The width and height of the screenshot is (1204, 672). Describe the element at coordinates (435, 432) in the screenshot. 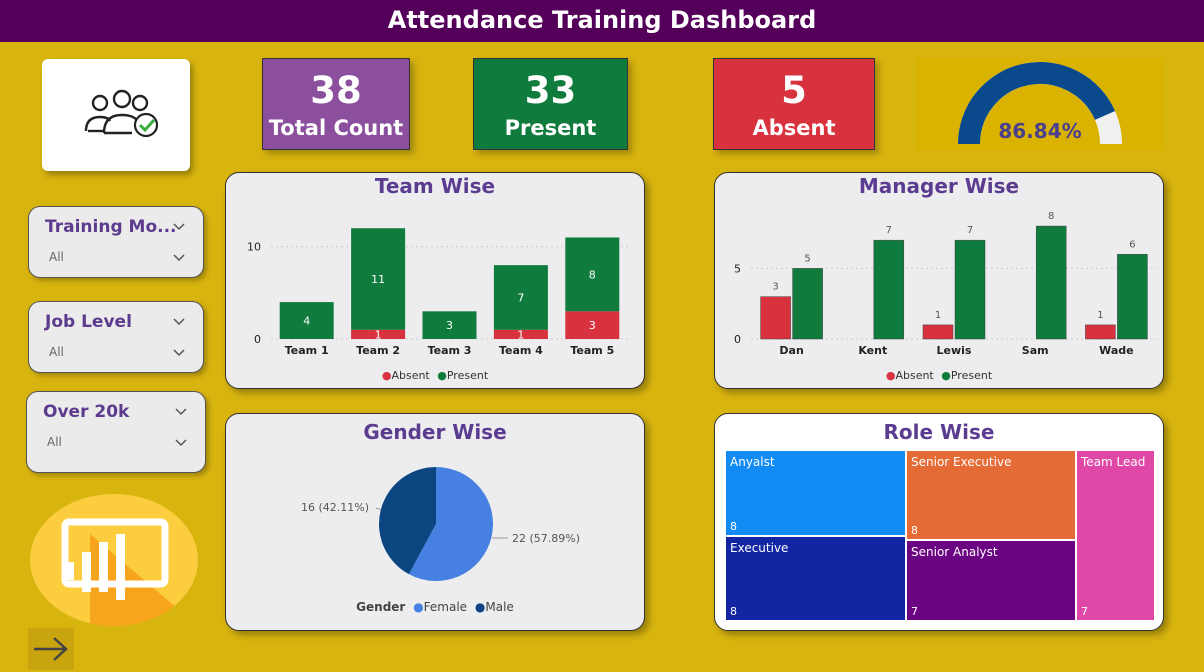

I see `chart-title: Gender Wise` at that location.